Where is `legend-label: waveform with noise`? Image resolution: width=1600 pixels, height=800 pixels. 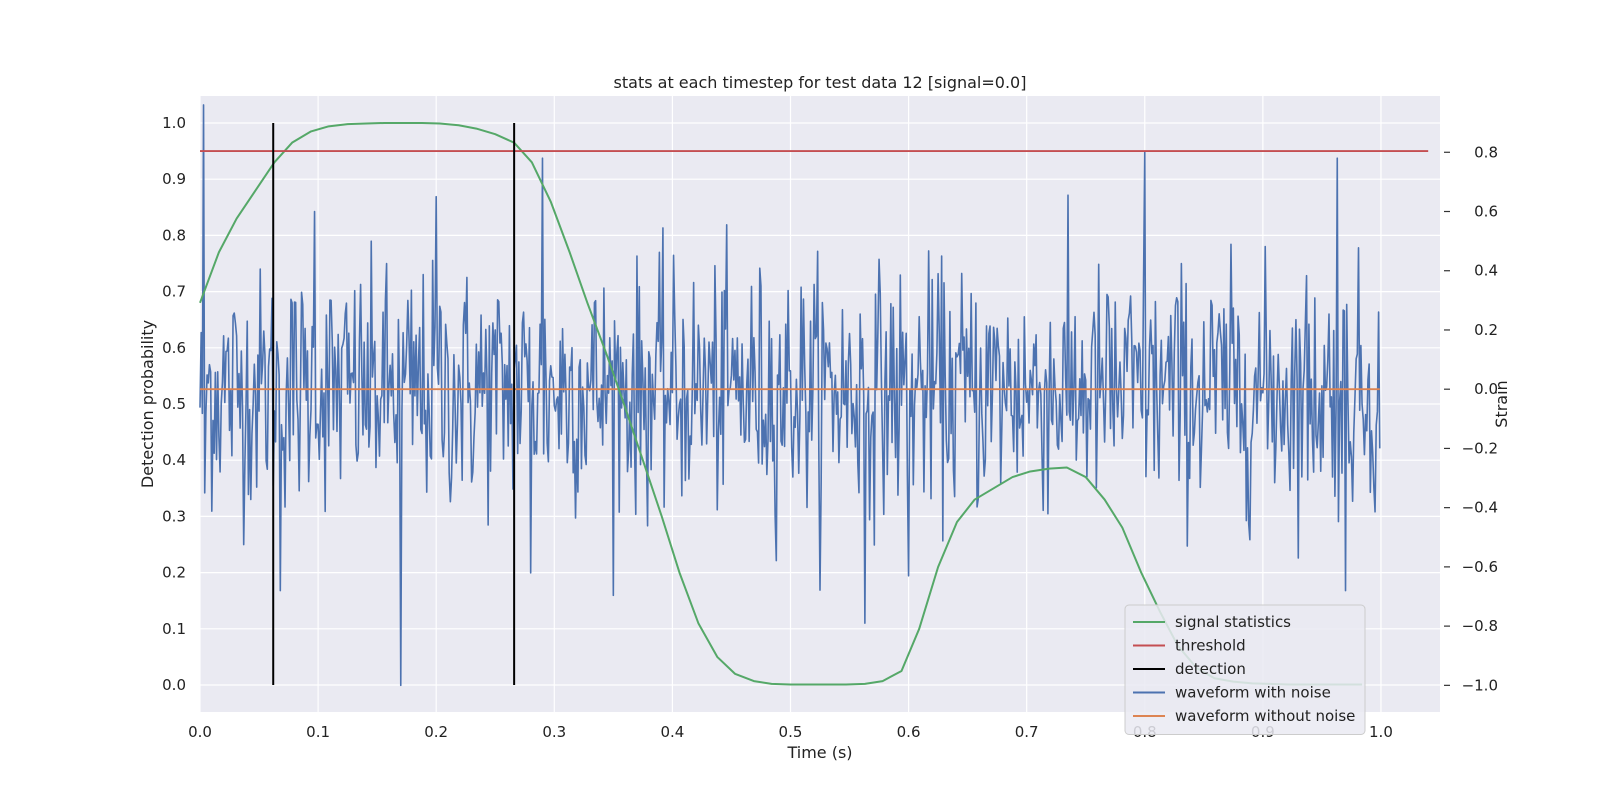 legend-label: waveform with noise is located at coordinates (1253, 693).